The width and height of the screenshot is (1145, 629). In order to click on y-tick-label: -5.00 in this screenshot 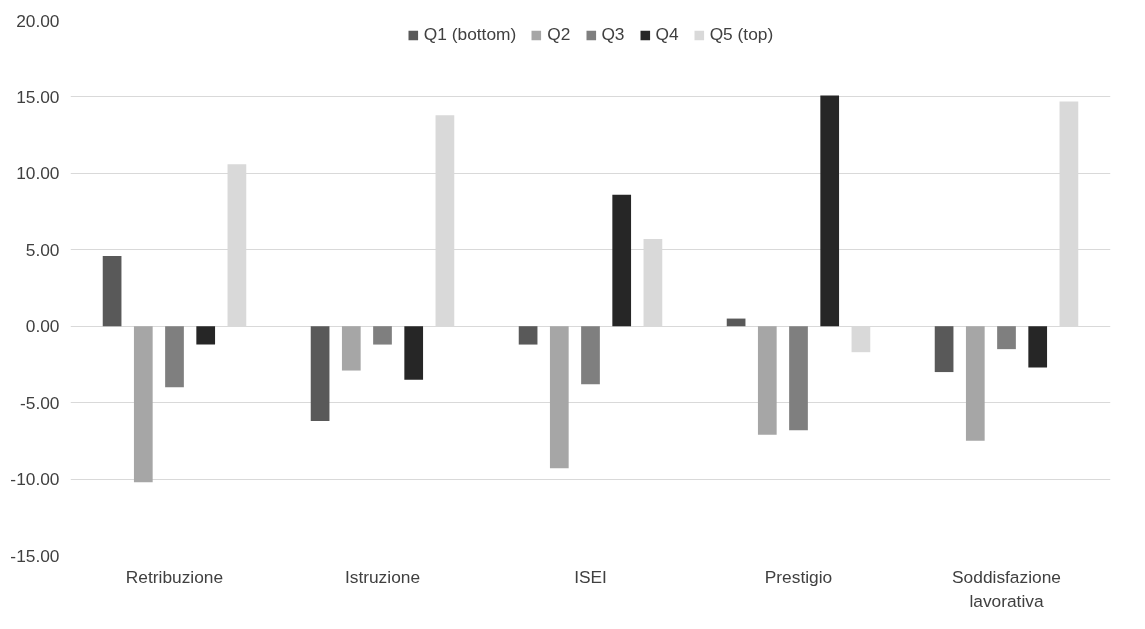, I will do `click(40, 402)`.